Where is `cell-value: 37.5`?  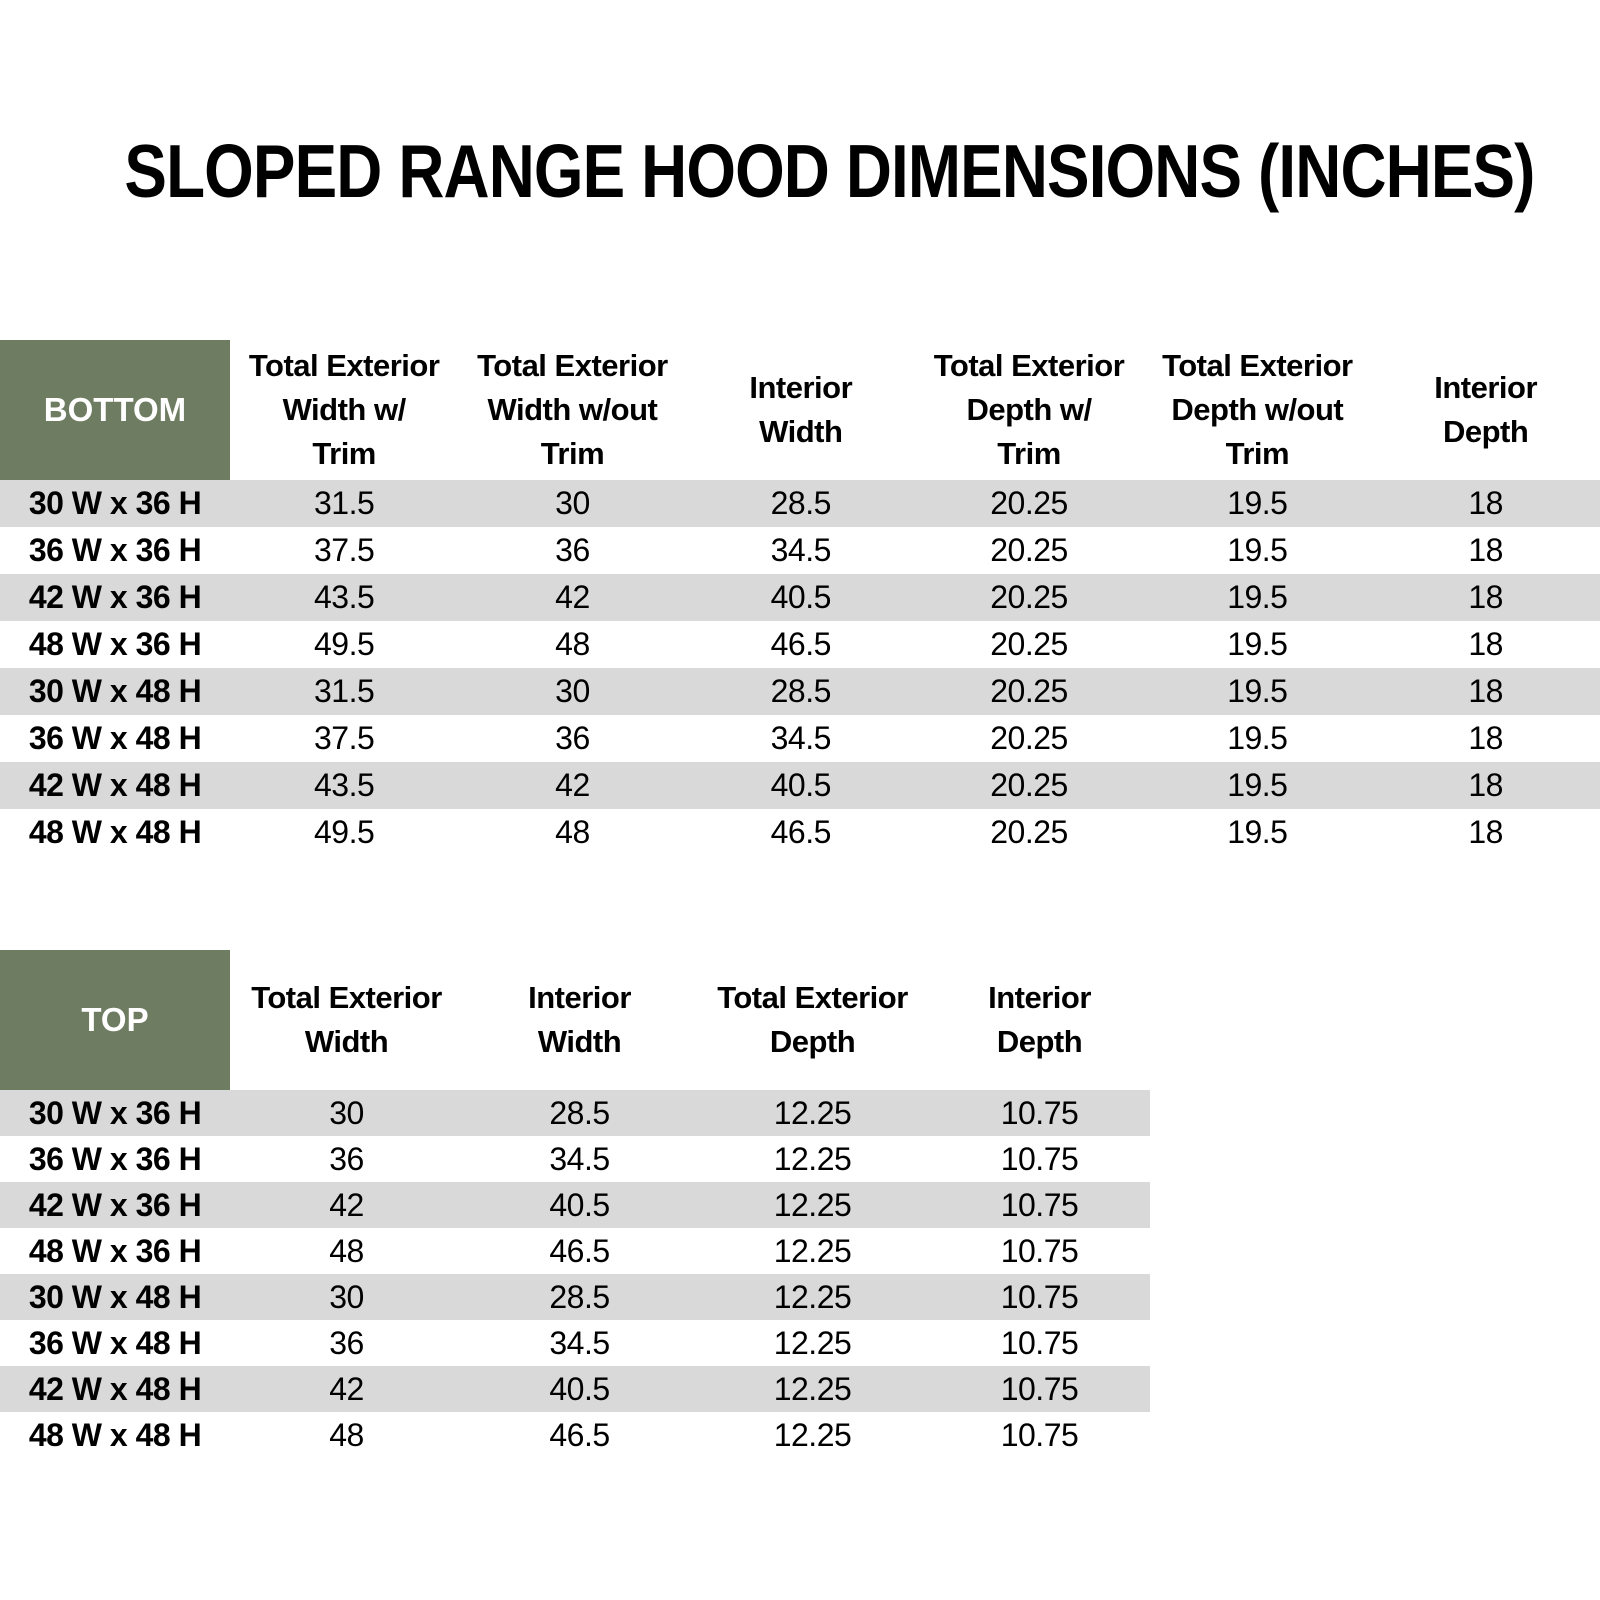
cell-value: 37.5 is located at coordinates (344, 550).